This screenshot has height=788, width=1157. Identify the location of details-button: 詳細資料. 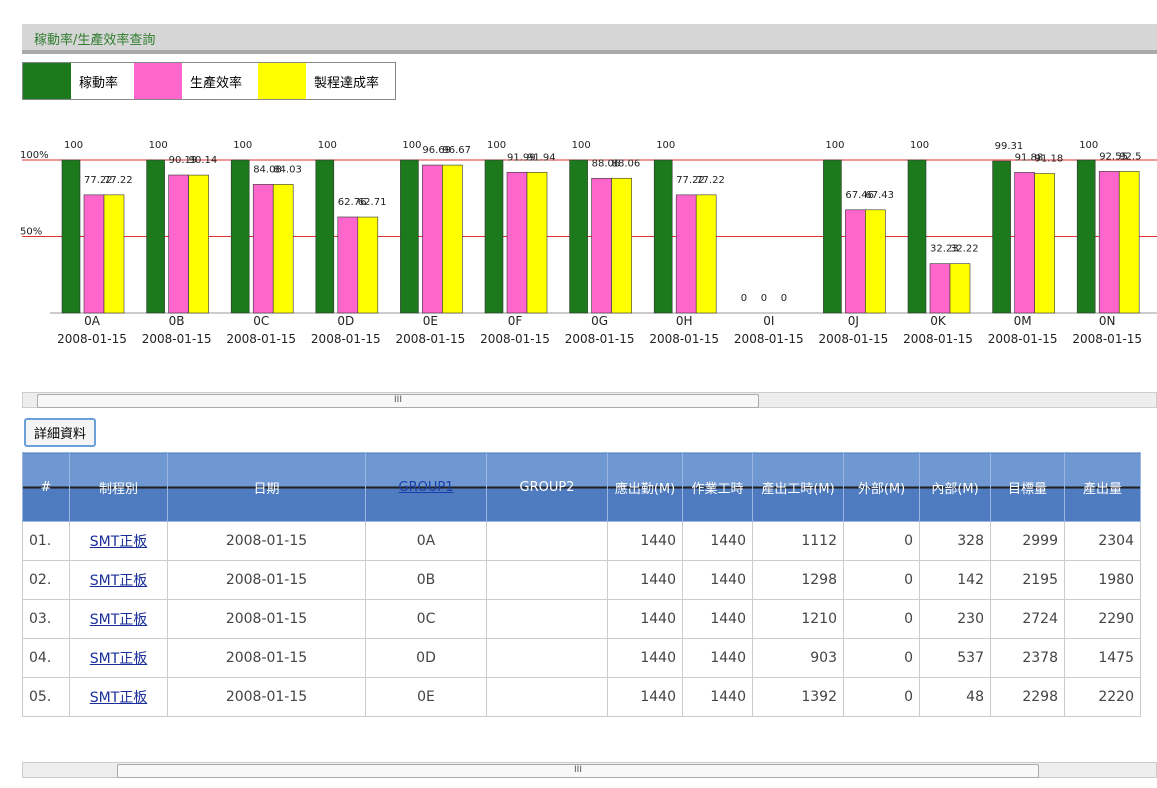
(60, 432).